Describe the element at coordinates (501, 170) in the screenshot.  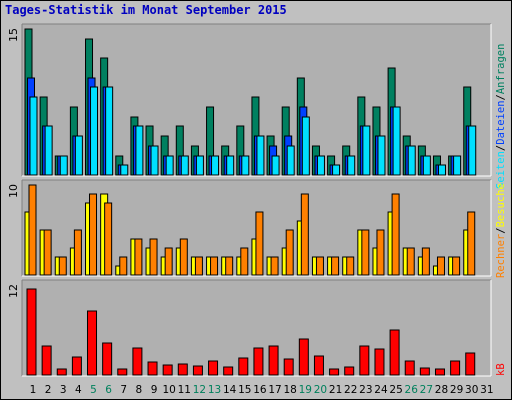
I see `legend-top-part: Seiten` at that location.